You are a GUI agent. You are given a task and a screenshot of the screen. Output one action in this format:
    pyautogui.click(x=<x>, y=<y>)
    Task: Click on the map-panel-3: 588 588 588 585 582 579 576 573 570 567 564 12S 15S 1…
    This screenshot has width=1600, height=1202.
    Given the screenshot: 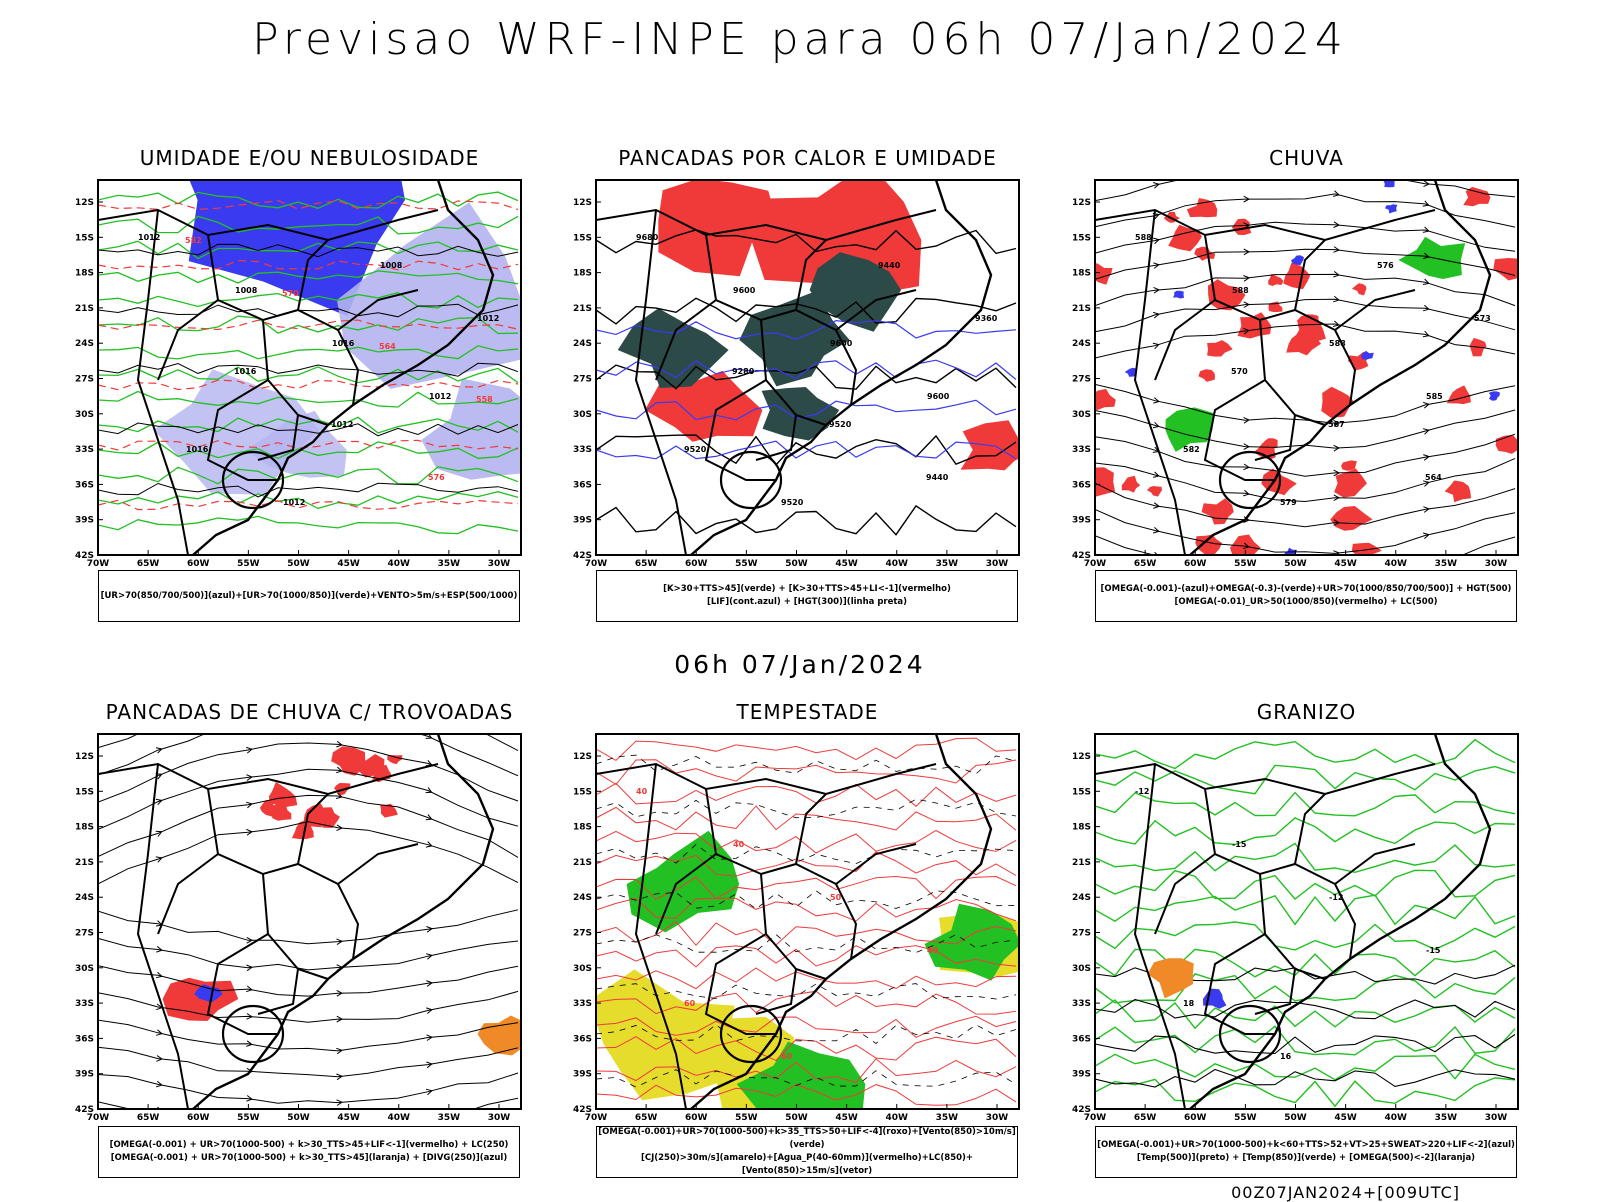 What is the action you would take?
    pyautogui.click(x=1295, y=374)
    